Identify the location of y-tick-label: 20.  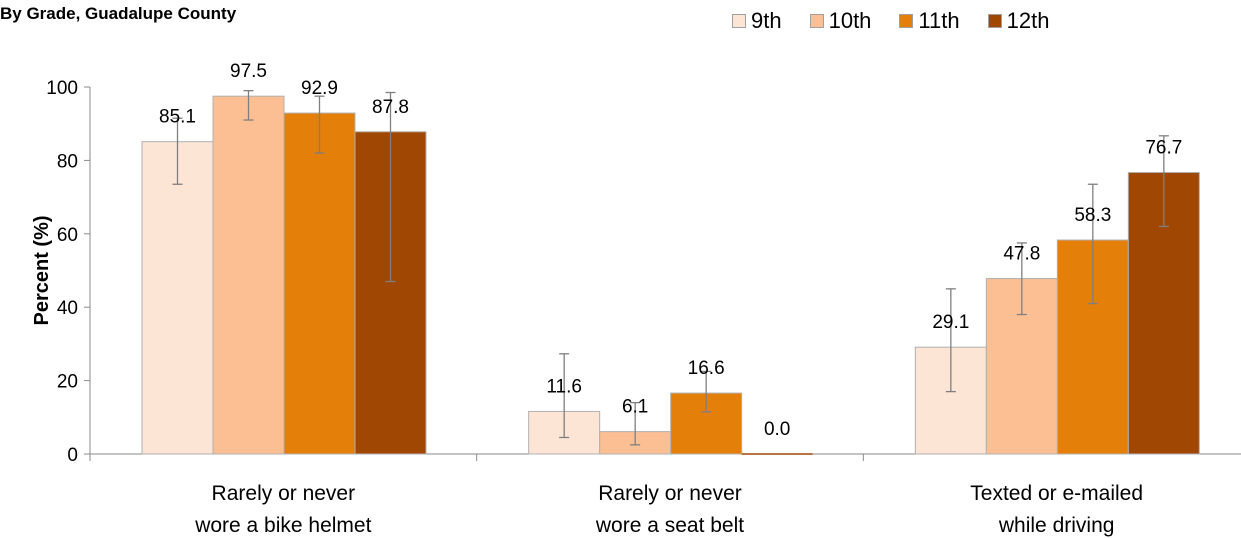
(67, 382).